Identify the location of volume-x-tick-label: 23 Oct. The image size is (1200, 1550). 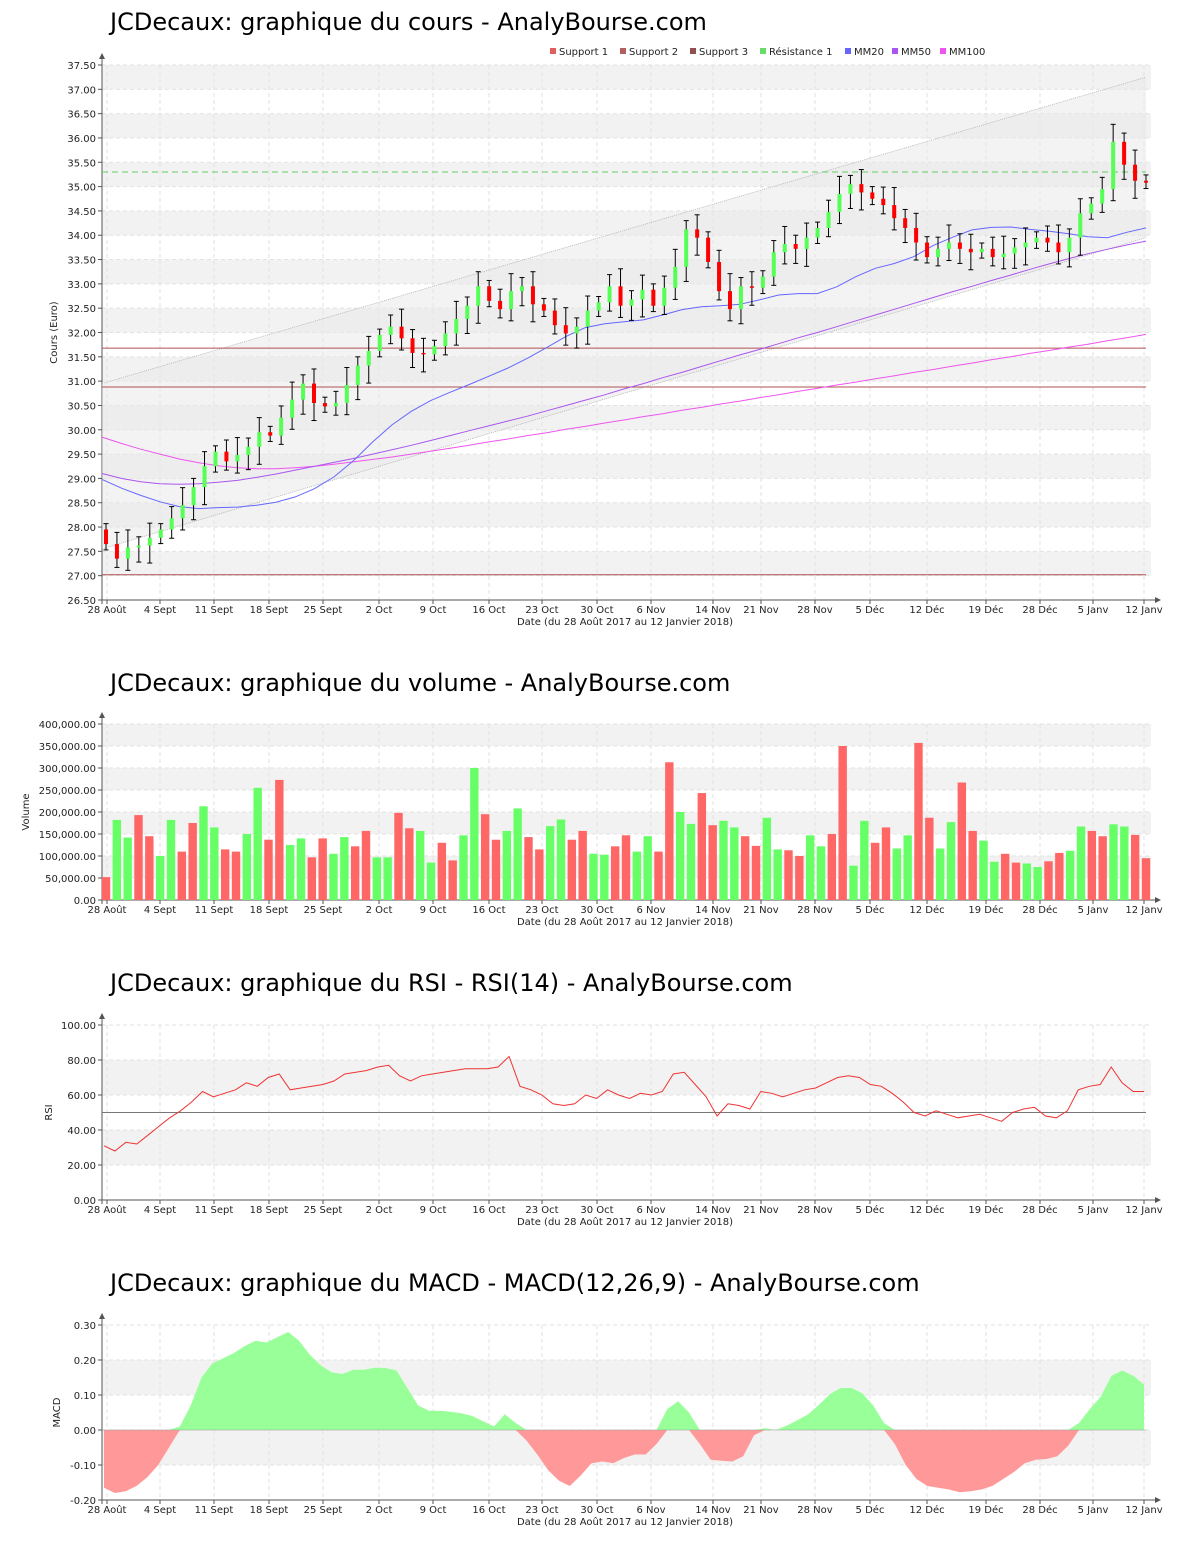
(541, 910).